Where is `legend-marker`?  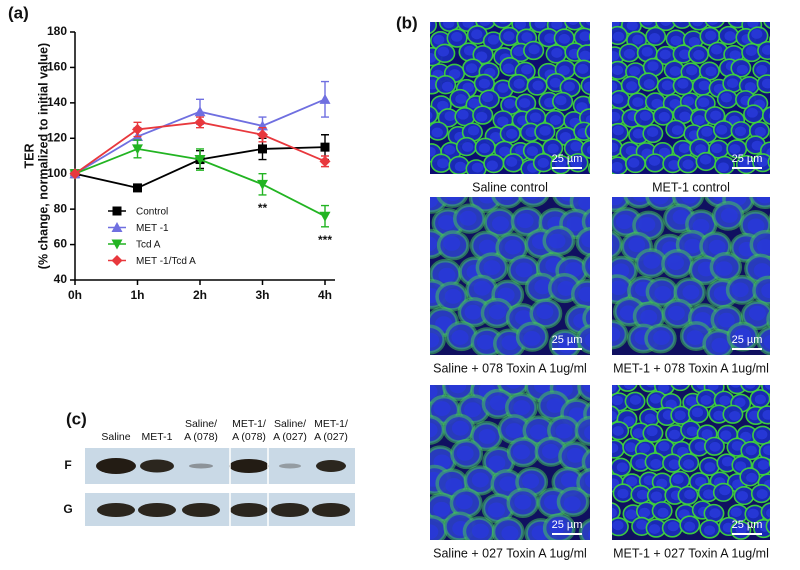 legend-marker is located at coordinates (117, 260).